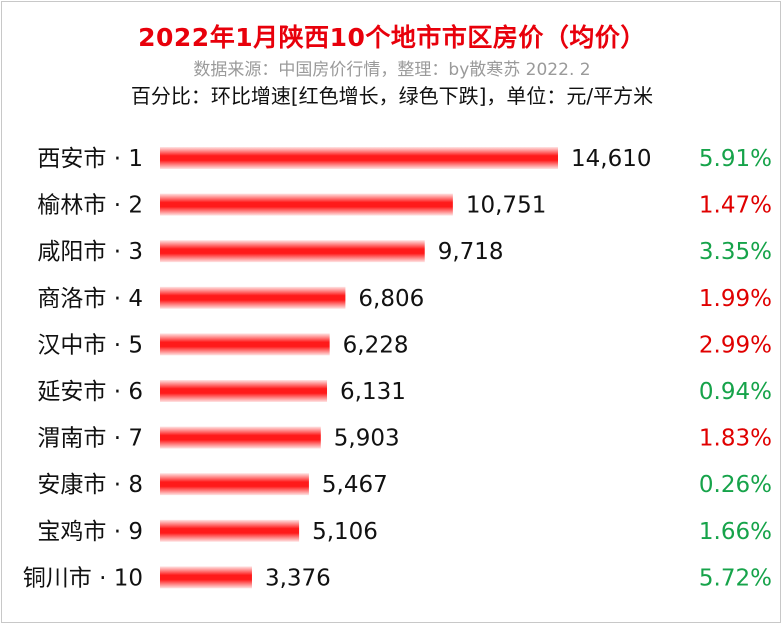 The width and height of the screenshot is (784, 626). I want to click on value-label: 5,106, so click(345, 532).